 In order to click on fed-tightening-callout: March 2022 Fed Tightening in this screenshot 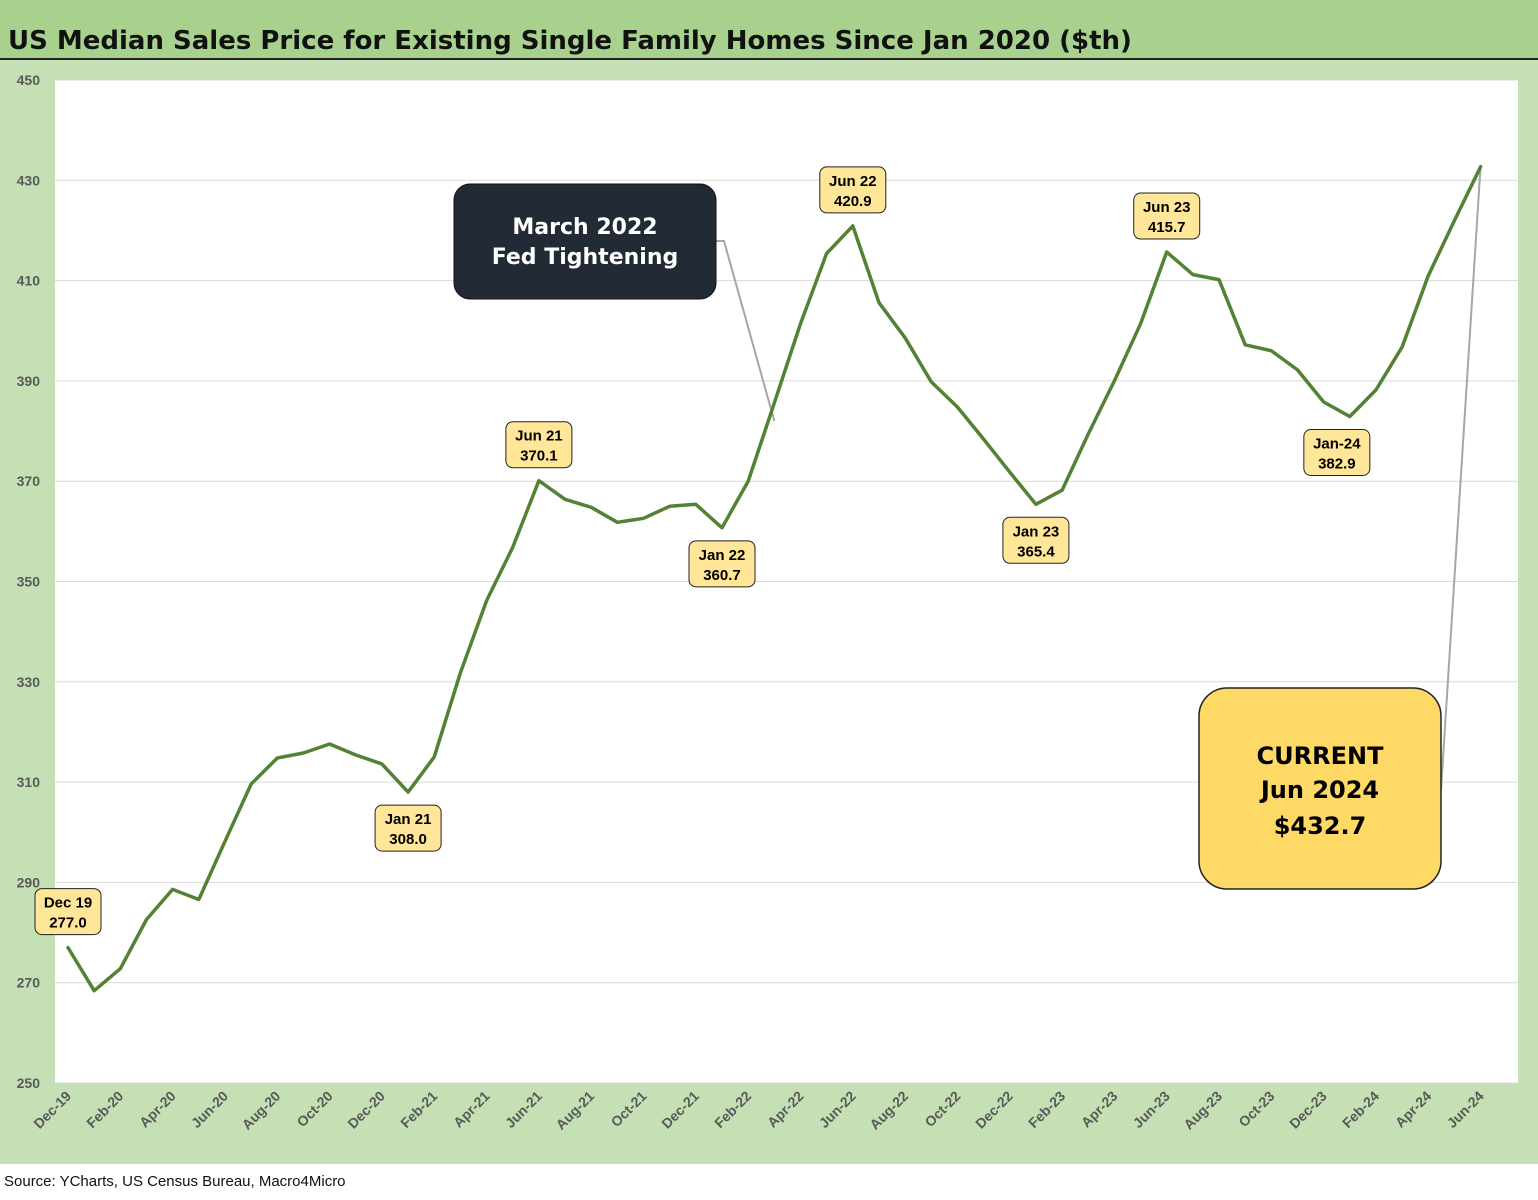, I will do `click(585, 241)`.